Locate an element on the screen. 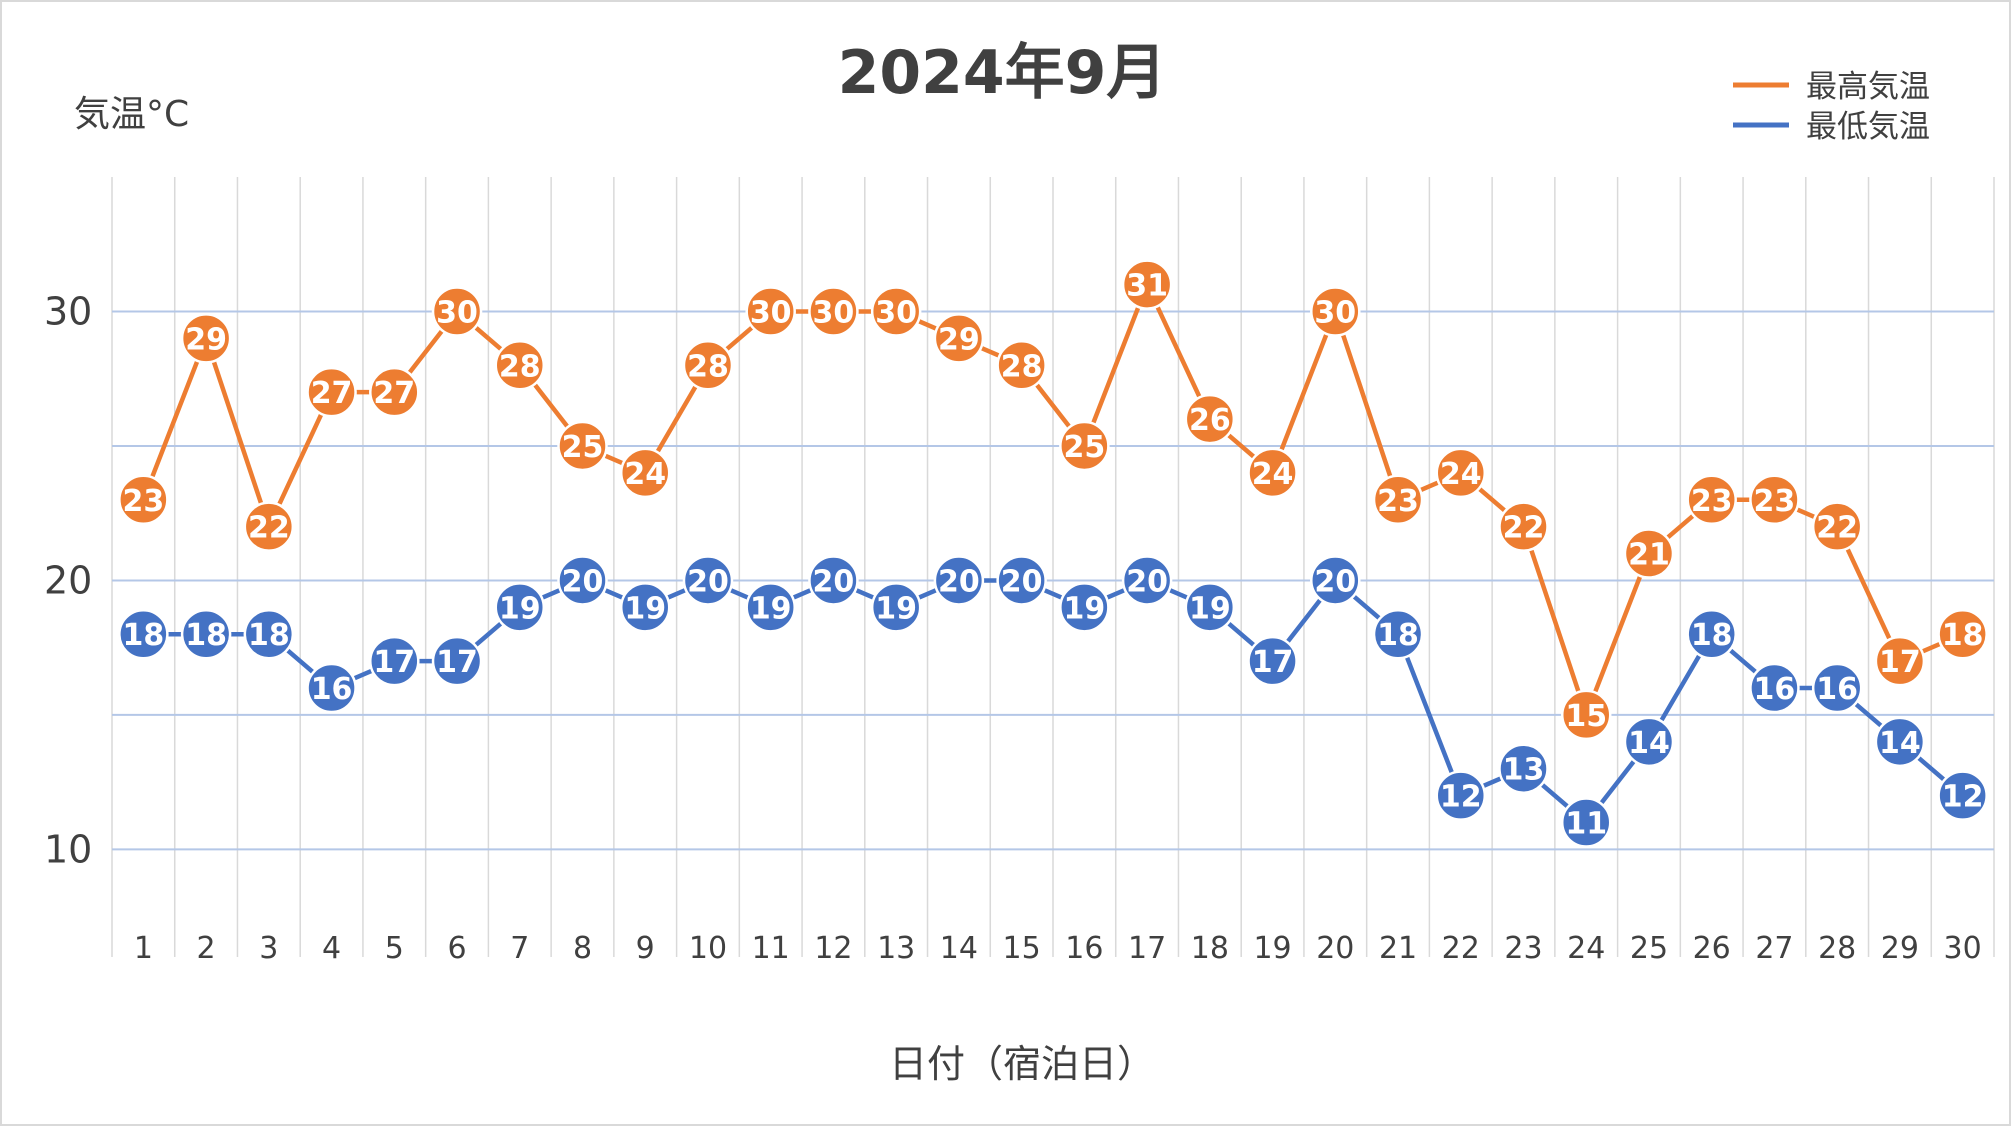 Image resolution: width=2011 pixels, height=1126 pixels. x-tick-label: 13 is located at coordinates (896, 948).